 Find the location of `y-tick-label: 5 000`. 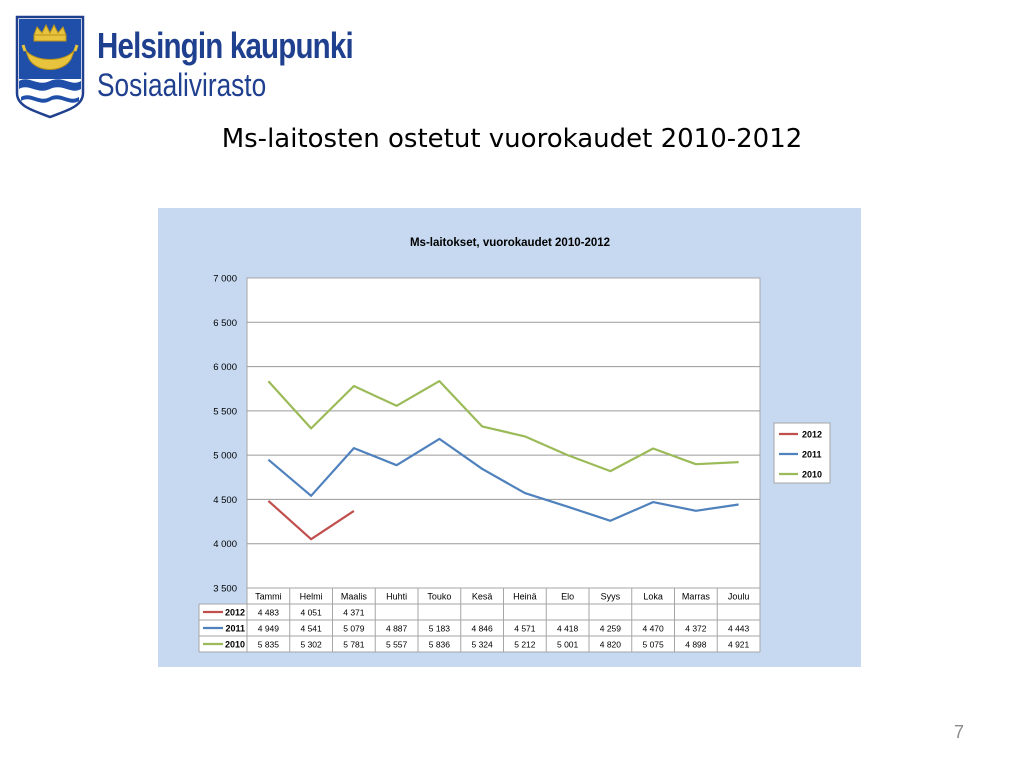

y-tick-label: 5 000 is located at coordinates (225, 456).